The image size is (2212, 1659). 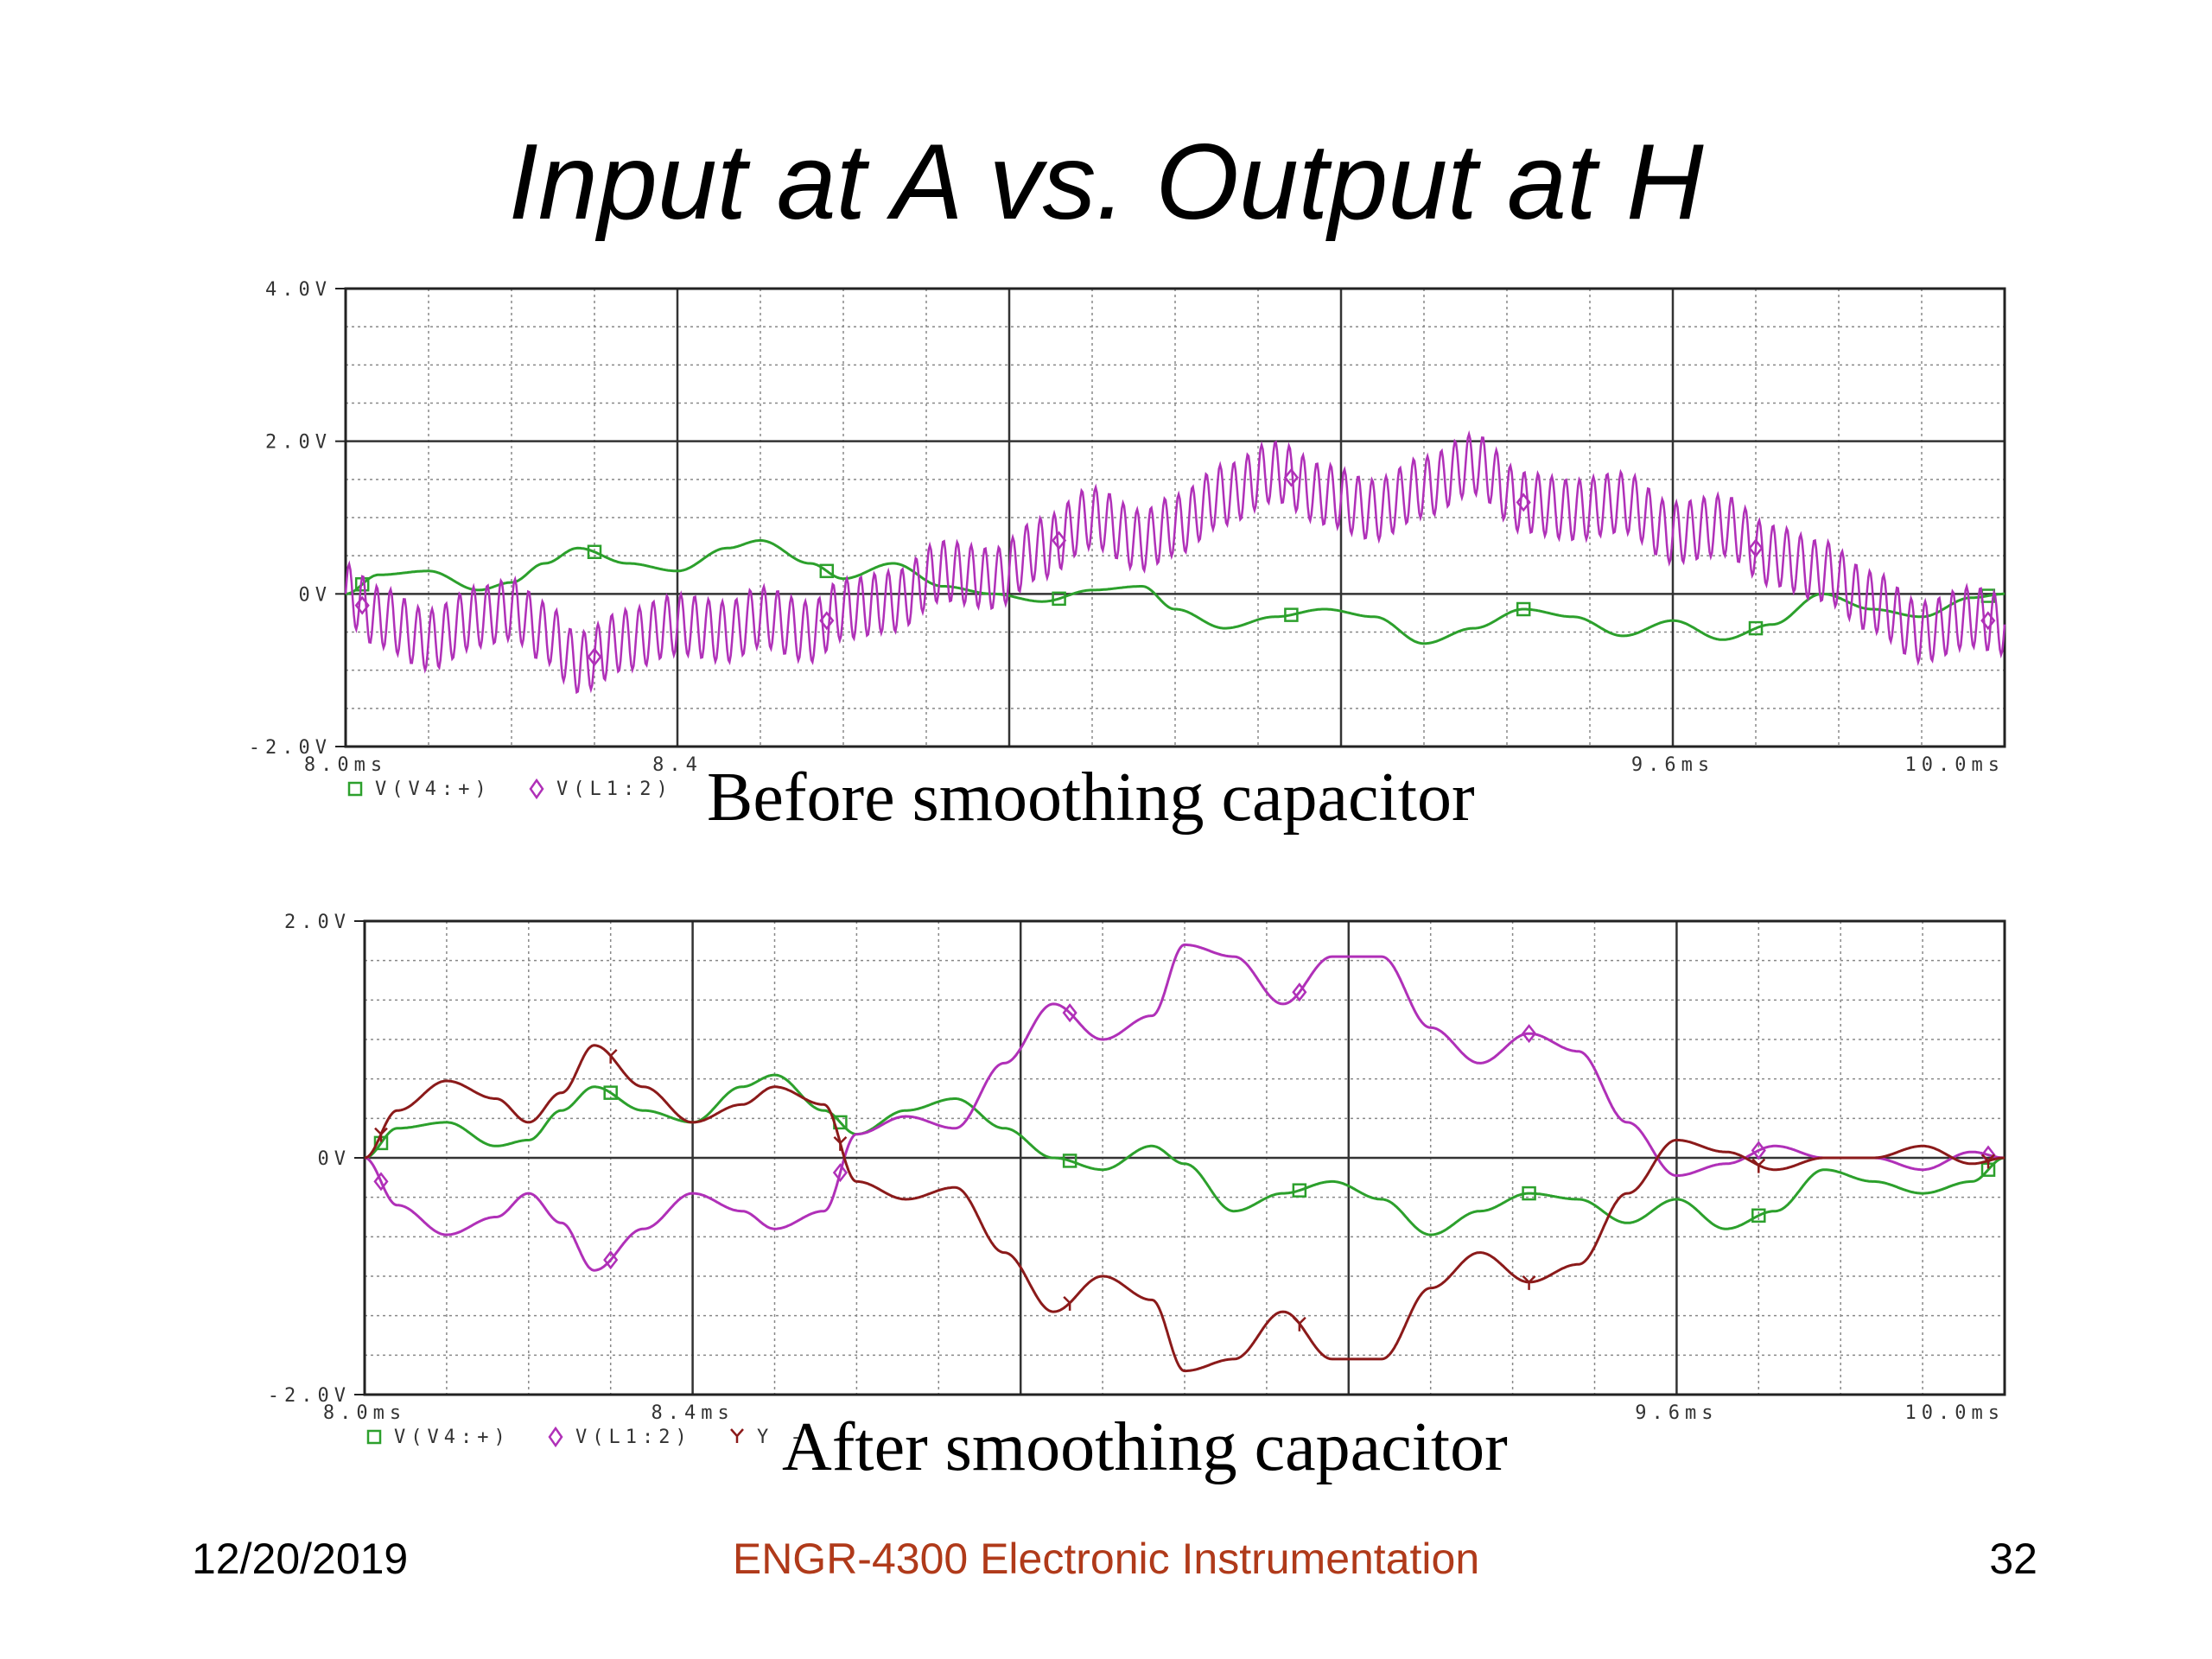 What do you see at coordinates (1106, 1559) in the screenshot?
I see `footer-course: ENGR-4300 Electronic Instrumentation` at bounding box center [1106, 1559].